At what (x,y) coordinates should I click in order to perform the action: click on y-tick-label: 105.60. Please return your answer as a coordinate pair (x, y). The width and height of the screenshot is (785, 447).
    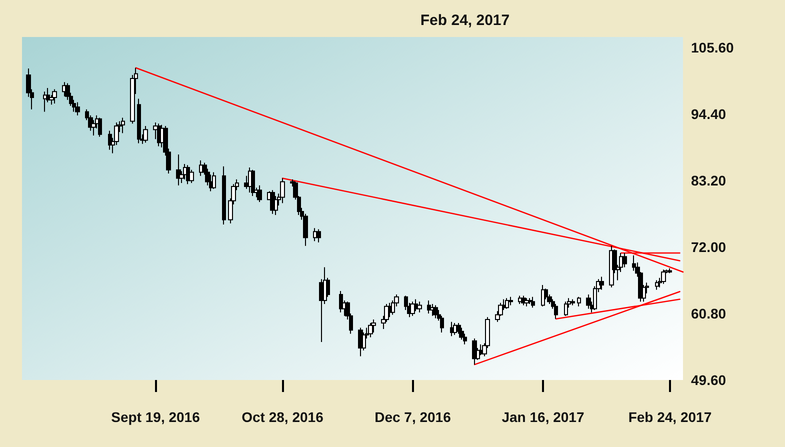
    Looking at the image, I should click on (712, 48).